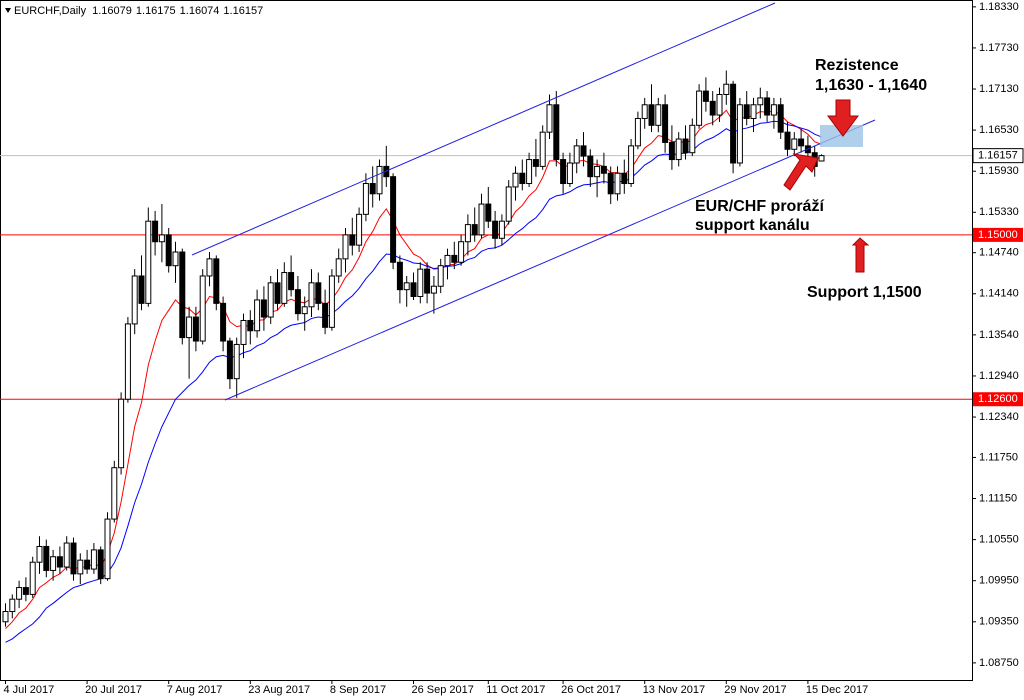 The image size is (1024, 700). Describe the element at coordinates (279, 690) in the screenshot. I see `x-tick-label: 23 Aug 2017` at that location.